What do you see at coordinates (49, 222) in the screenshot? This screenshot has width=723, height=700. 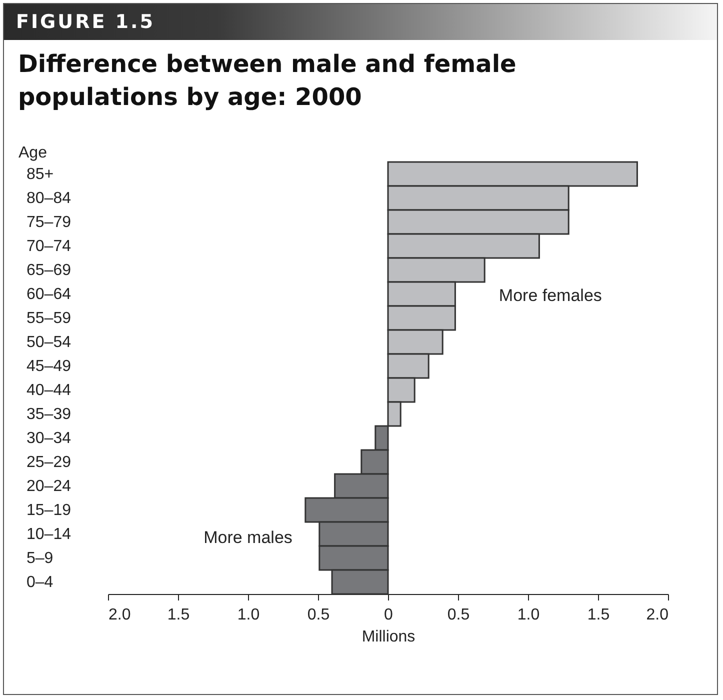 I see `y-tick-label: 75–79` at bounding box center [49, 222].